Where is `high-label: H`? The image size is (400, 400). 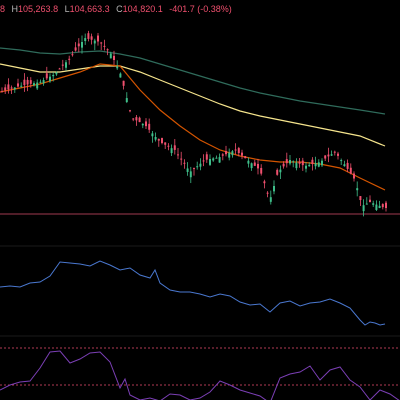
high-label: H is located at coordinates (15, 9).